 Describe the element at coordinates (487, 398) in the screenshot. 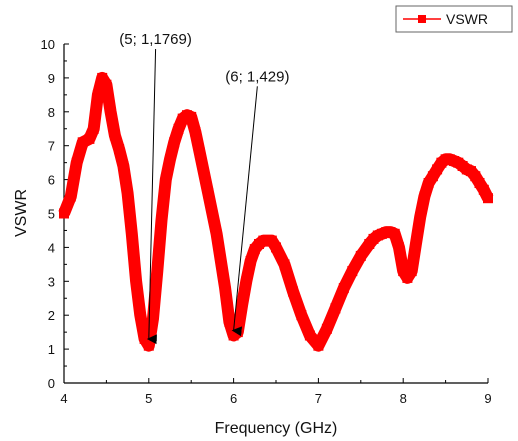

I see `x-tick-label: 9` at that location.